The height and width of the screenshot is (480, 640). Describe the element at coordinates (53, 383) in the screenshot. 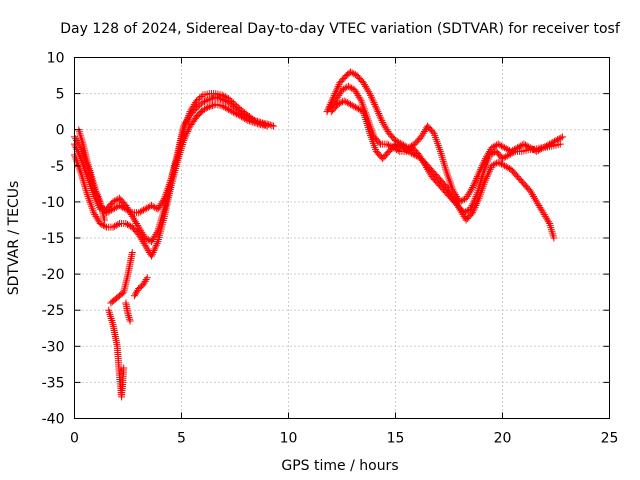

I see `y-tick-label: -35` at that location.